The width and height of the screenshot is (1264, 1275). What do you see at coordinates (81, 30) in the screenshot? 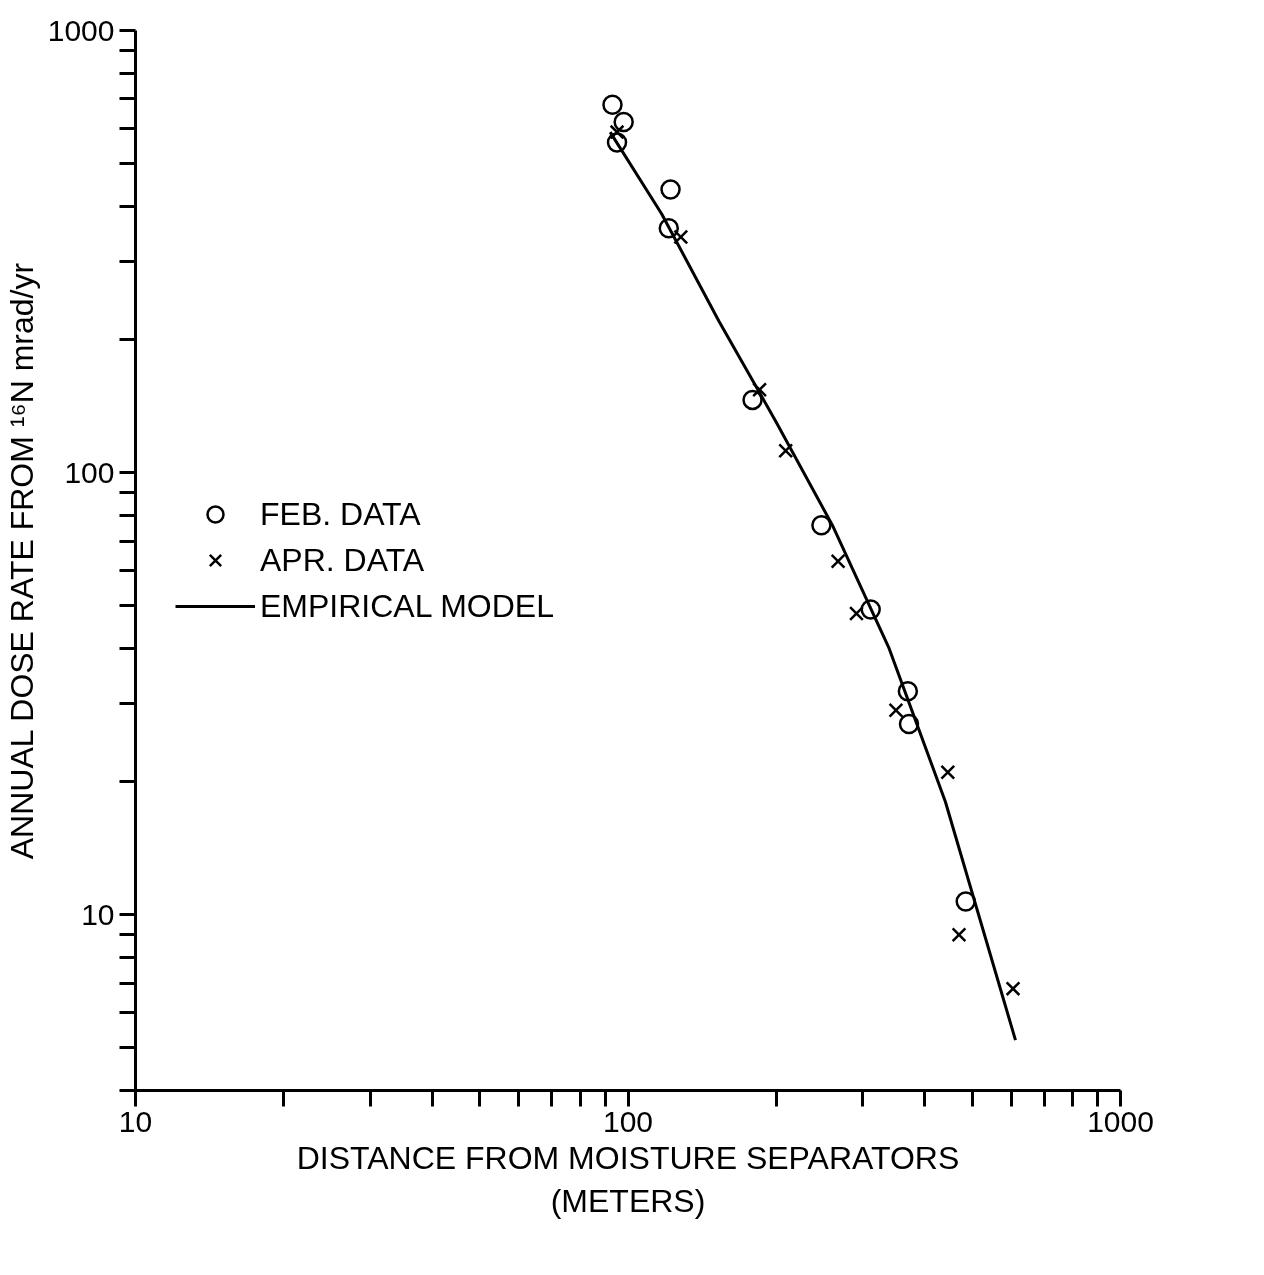
I see `y-tick-label: 1000` at bounding box center [81, 30].